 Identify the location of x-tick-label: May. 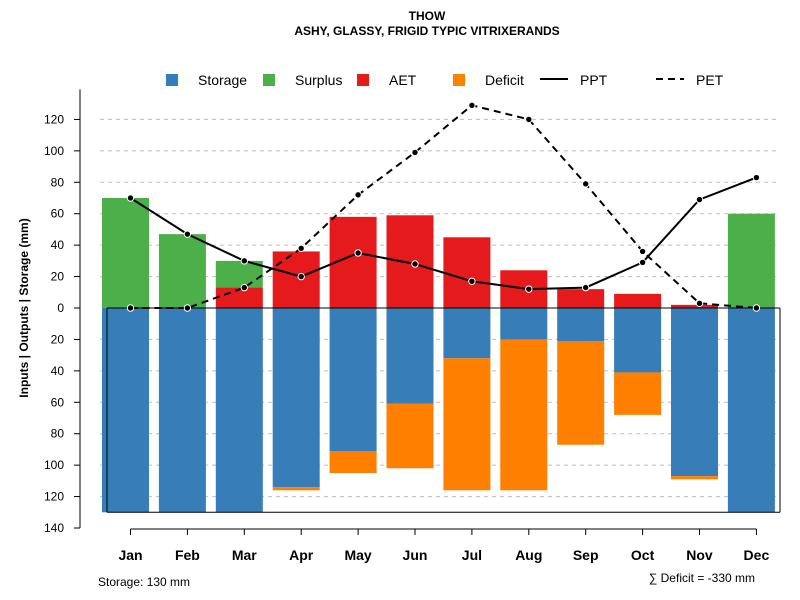
(357, 555).